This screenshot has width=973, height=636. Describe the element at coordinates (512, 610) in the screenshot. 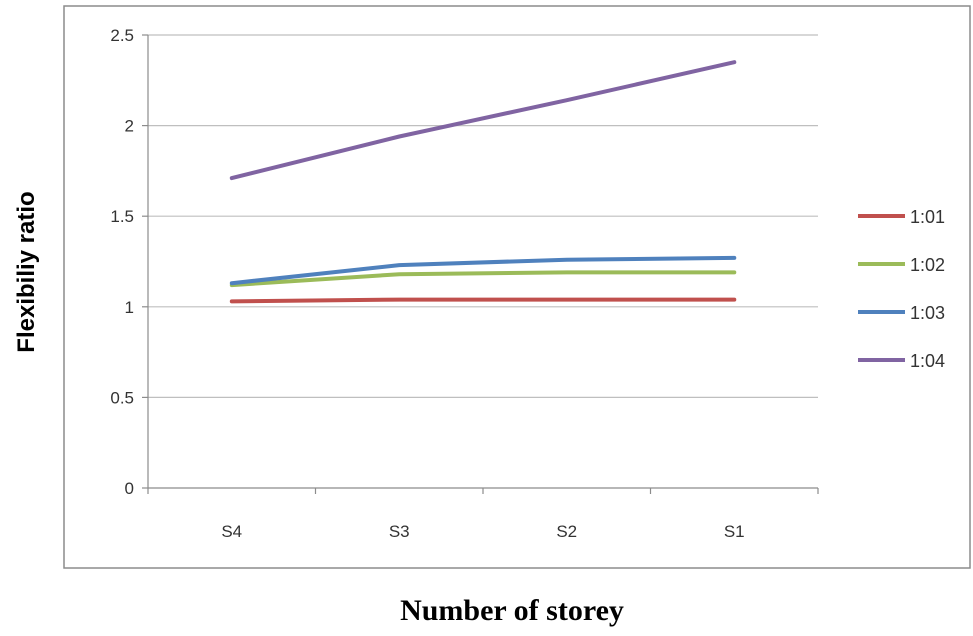

I see `x-axis-label: Number of storey` at that location.